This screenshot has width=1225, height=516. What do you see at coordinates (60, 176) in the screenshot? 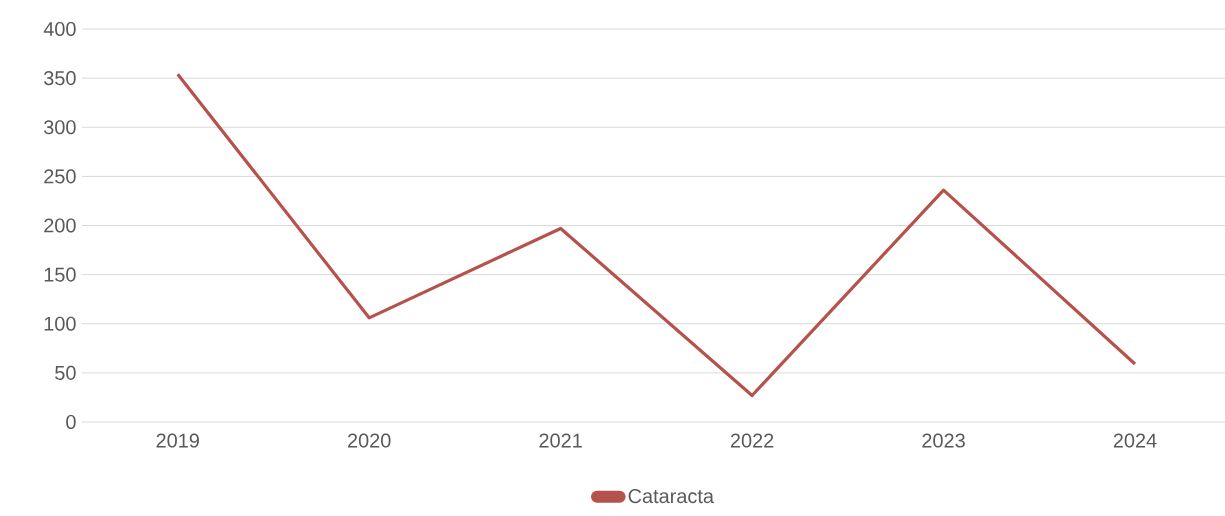
I see `y-tick-label: 250` at bounding box center [60, 176].